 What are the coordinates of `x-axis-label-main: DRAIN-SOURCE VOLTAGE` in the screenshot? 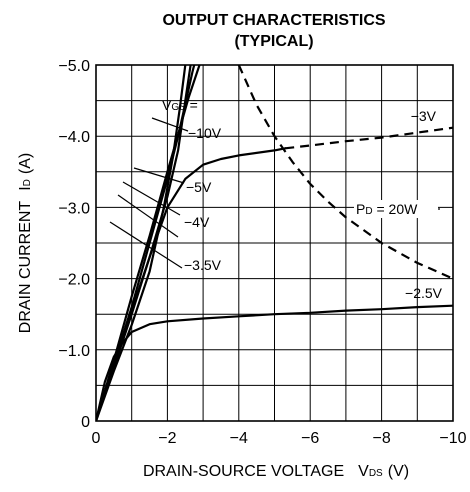 It's located at (243, 471).